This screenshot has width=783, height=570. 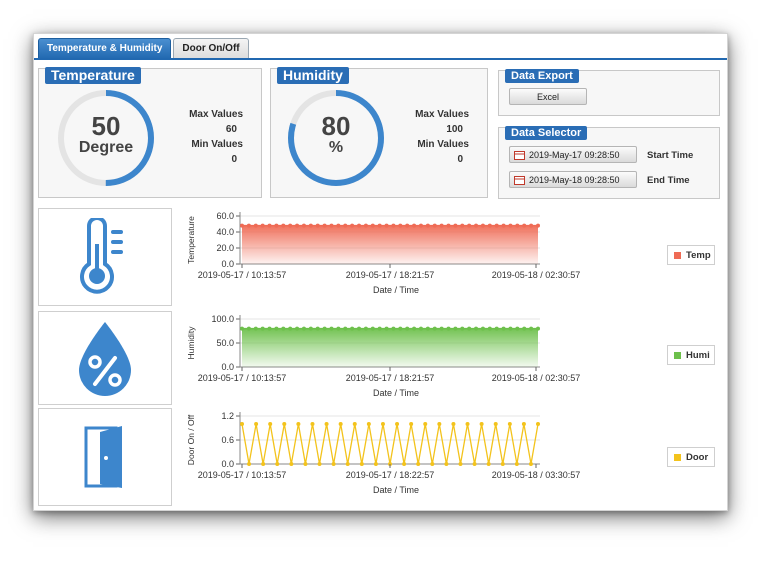 What do you see at coordinates (211, 48) in the screenshot?
I see `tab-door-on-off: Door On/Off` at bounding box center [211, 48].